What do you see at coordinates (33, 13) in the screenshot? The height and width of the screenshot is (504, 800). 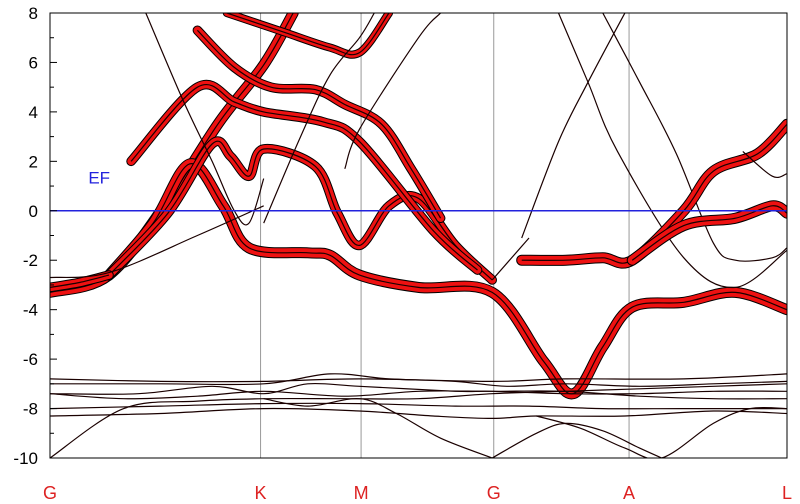 I see `y-tick-label: 8` at bounding box center [33, 13].